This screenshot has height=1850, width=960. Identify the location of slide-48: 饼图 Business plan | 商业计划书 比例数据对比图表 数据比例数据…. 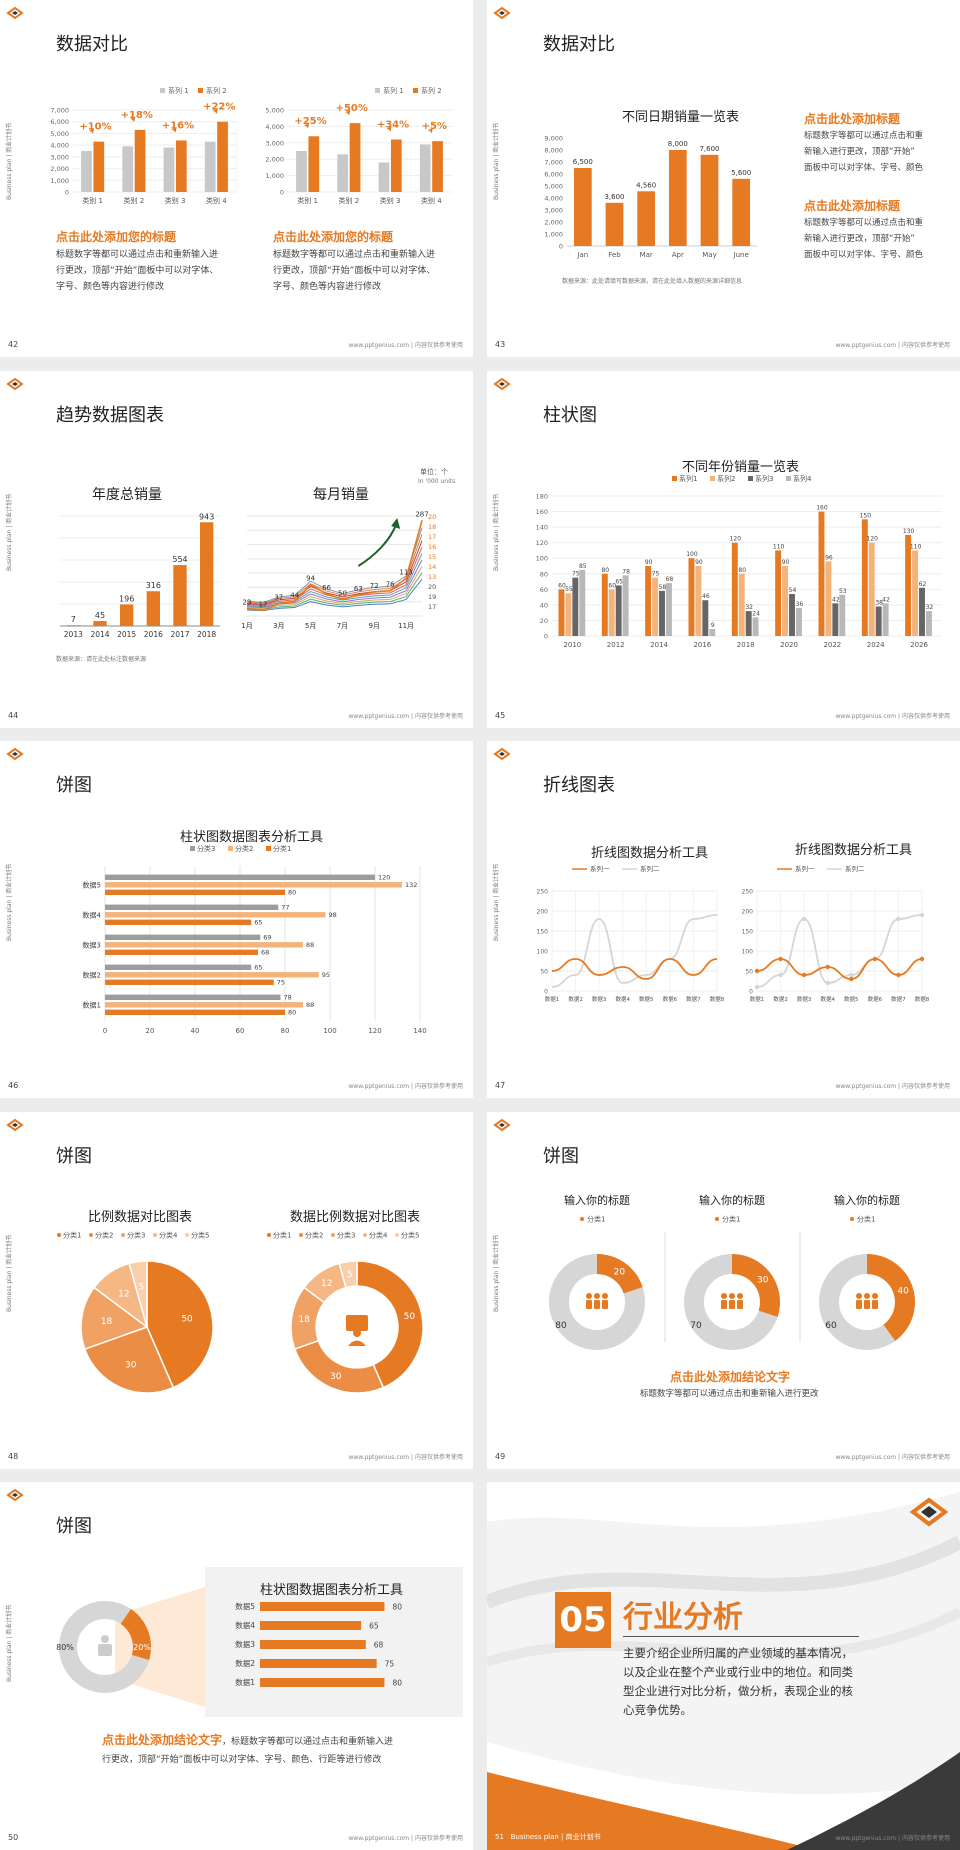
(236, 1290).